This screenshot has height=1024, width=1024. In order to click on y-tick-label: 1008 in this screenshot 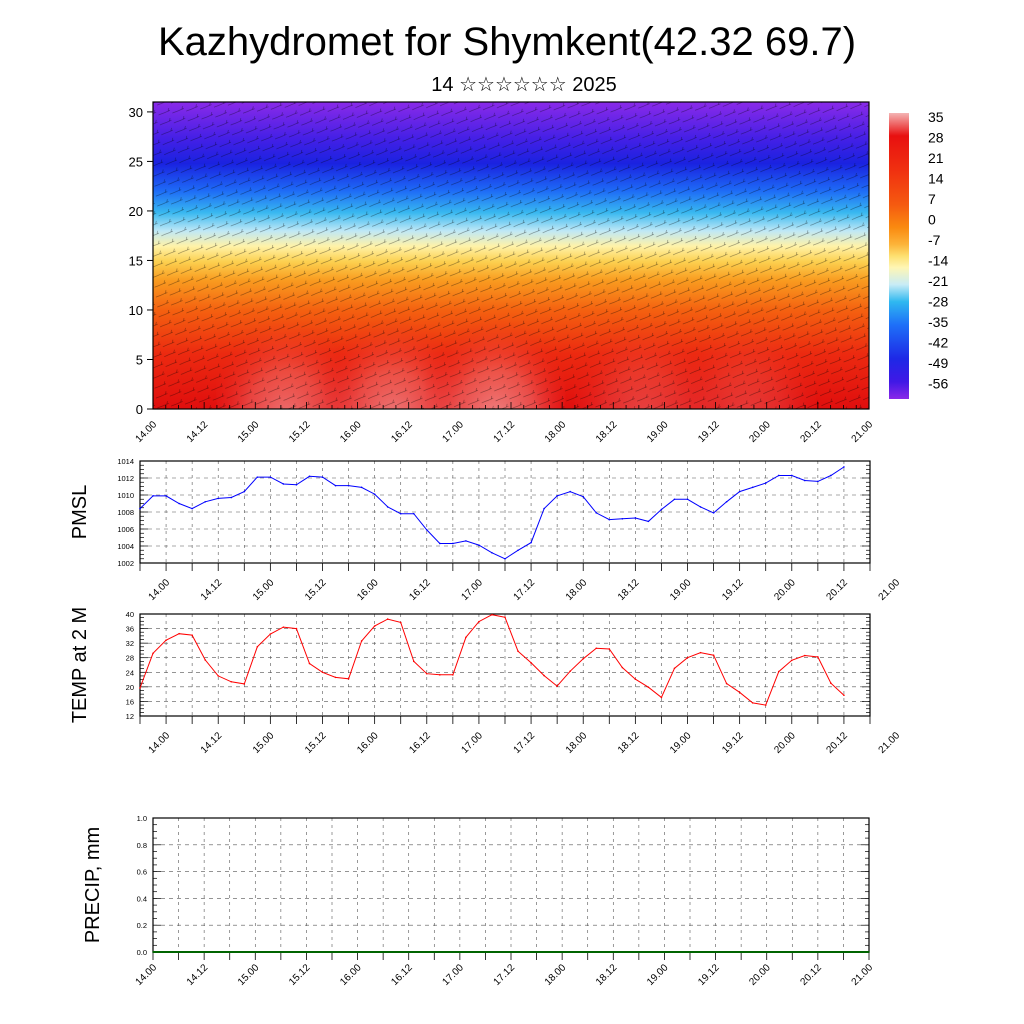, I will do `click(125, 512)`.